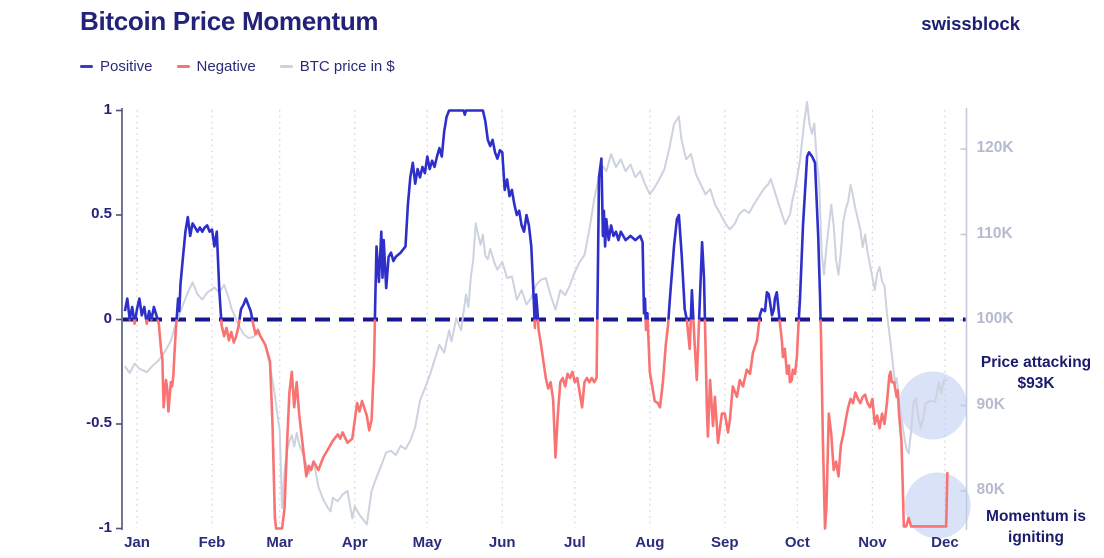 The height and width of the screenshot is (558, 1104). I want to click on page-title: Bitcoin Price Momentum, so click(229, 21).